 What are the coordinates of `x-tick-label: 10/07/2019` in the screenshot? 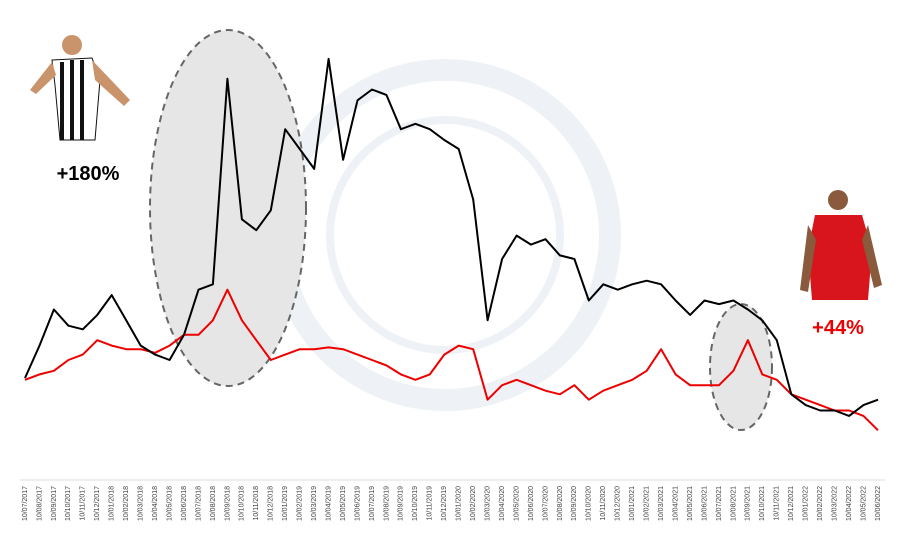 It's located at (372, 503).